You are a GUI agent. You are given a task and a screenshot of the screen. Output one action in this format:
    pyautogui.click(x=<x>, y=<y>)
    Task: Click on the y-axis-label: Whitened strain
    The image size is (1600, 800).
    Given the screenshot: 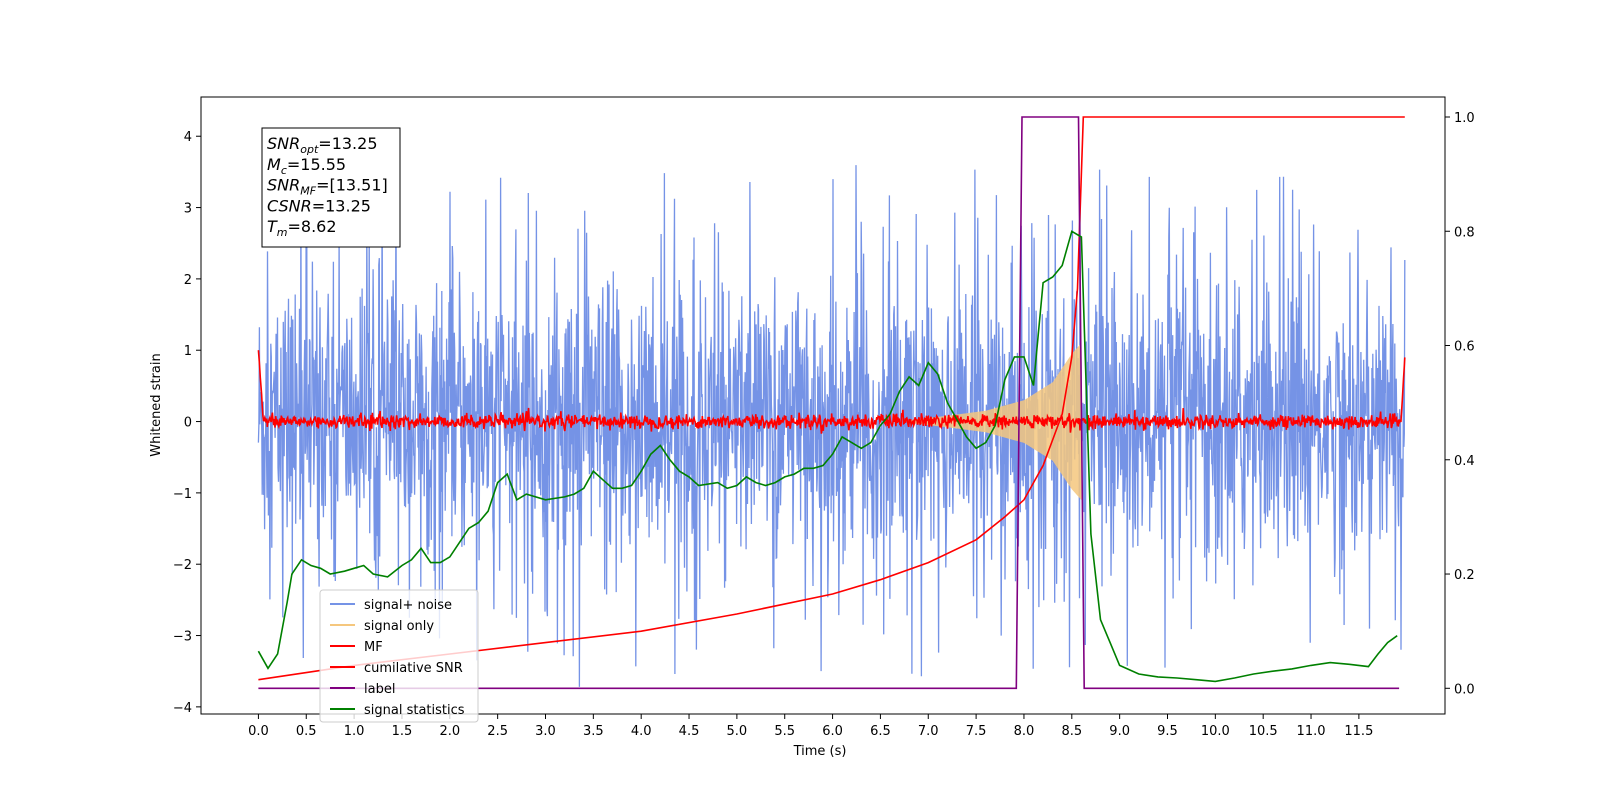 What is the action you would take?
    pyautogui.click(x=156, y=404)
    